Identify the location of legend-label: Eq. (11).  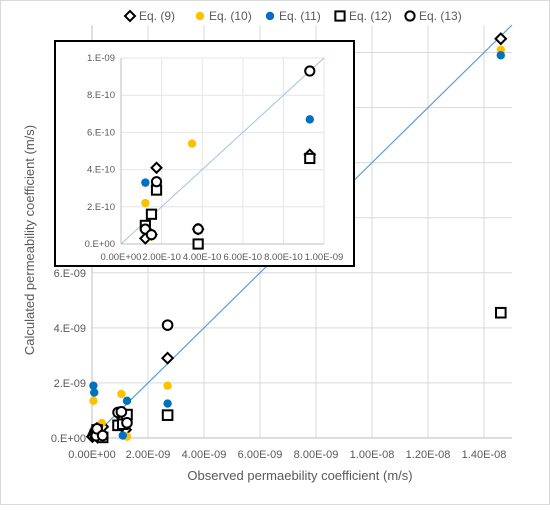
(300, 16).